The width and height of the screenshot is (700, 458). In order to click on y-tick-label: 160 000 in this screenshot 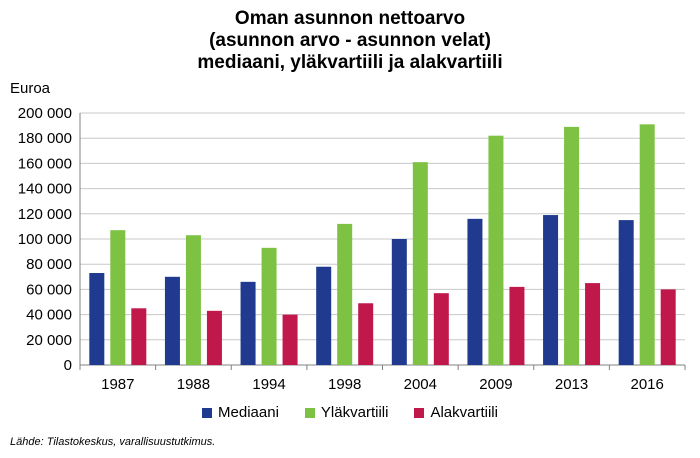, I will do `click(45, 163)`.